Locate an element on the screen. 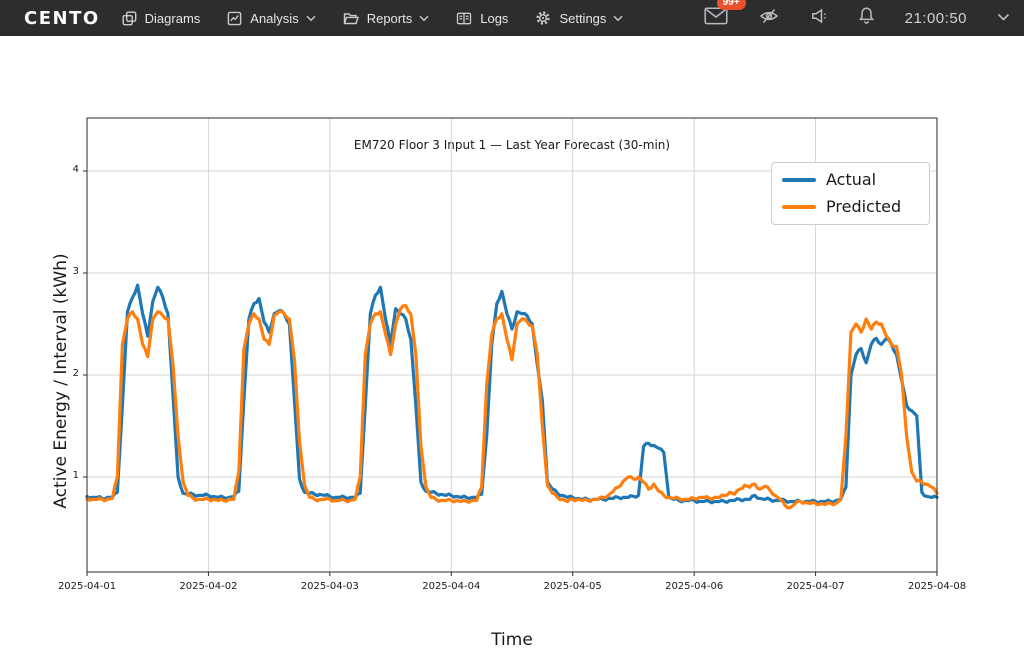  nav-item-label: Settings is located at coordinates (583, 18).